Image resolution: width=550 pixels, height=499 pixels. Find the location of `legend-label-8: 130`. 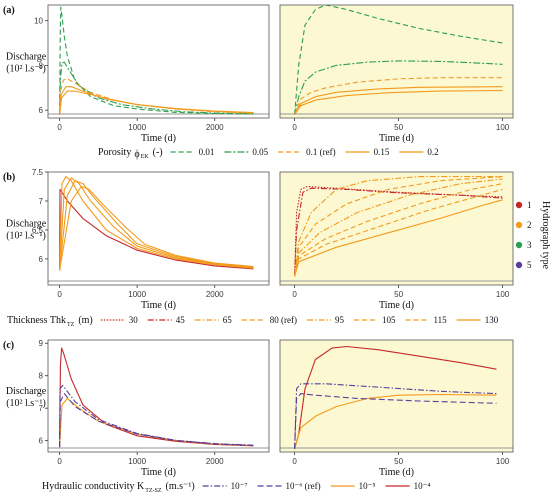

legend-label-8: 130 is located at coordinates (492, 320).